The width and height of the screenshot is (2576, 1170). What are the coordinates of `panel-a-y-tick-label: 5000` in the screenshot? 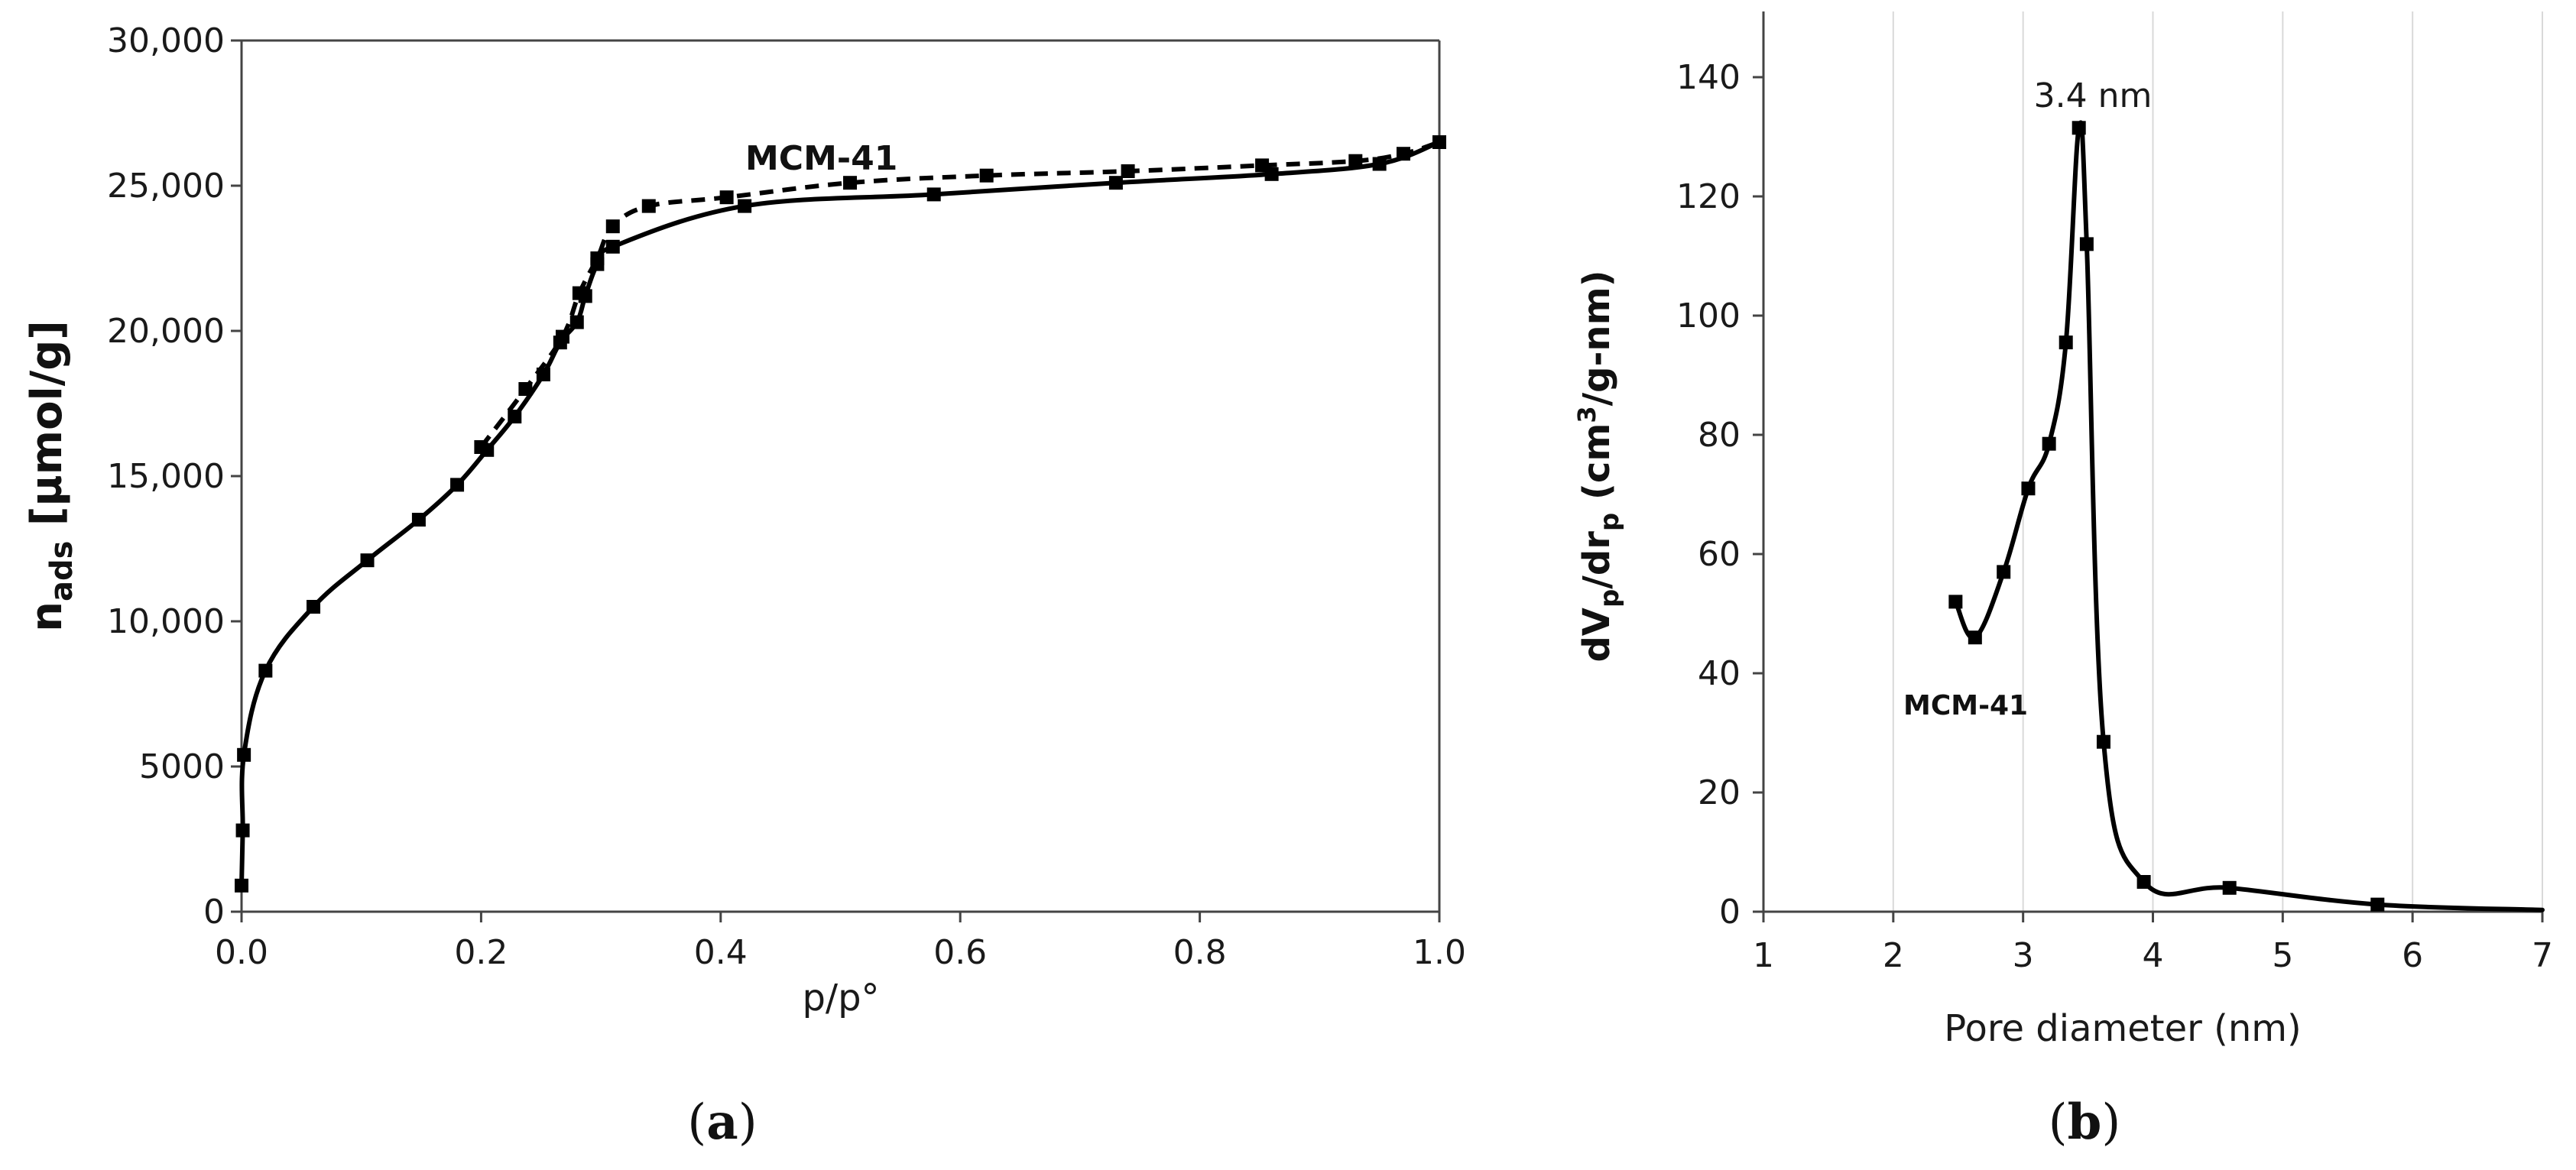 It's located at (182, 766).